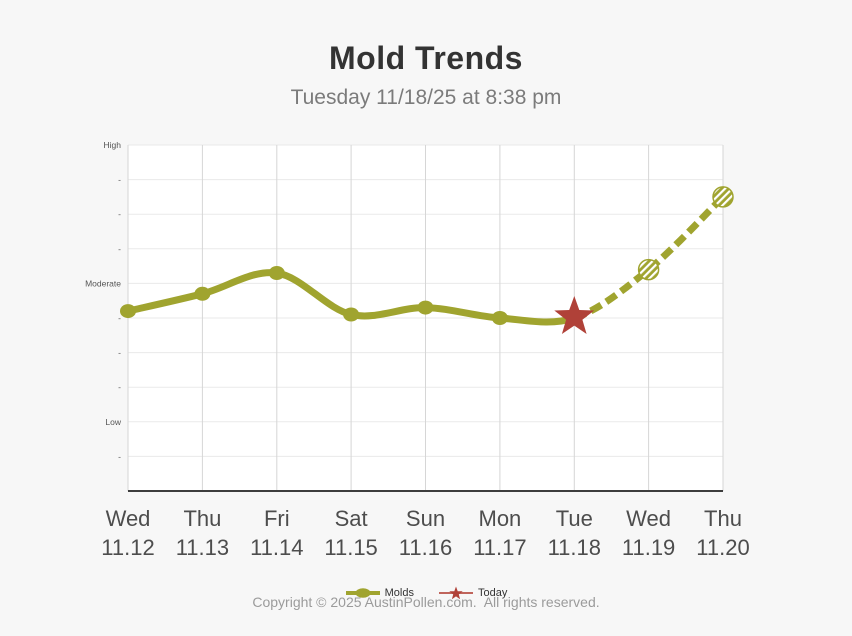 This screenshot has height=636, width=852. I want to click on page-title: Mold Trends, so click(426, 58).